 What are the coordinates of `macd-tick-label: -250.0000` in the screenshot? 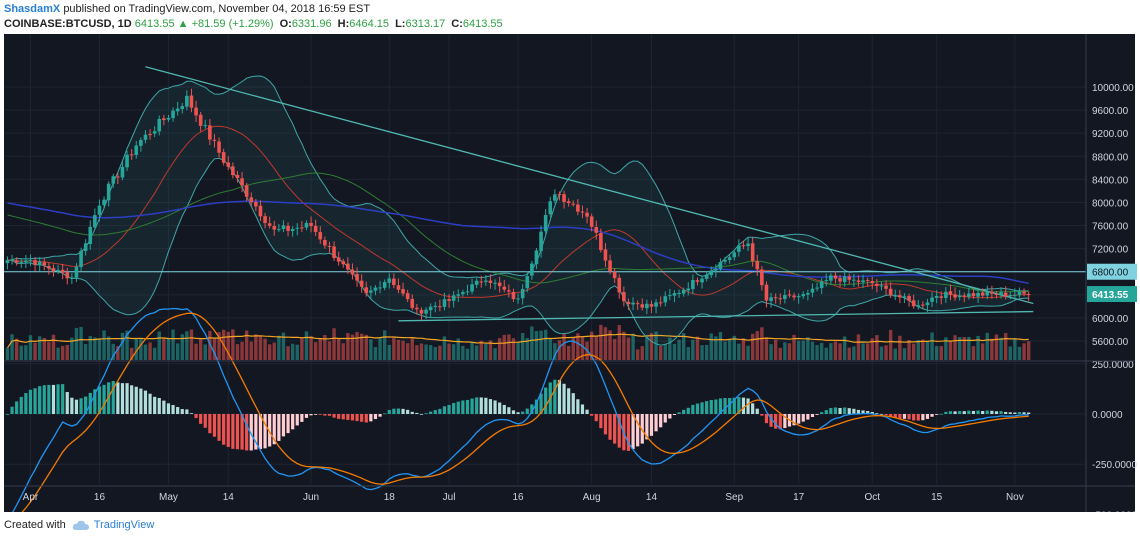 It's located at (1114, 465).